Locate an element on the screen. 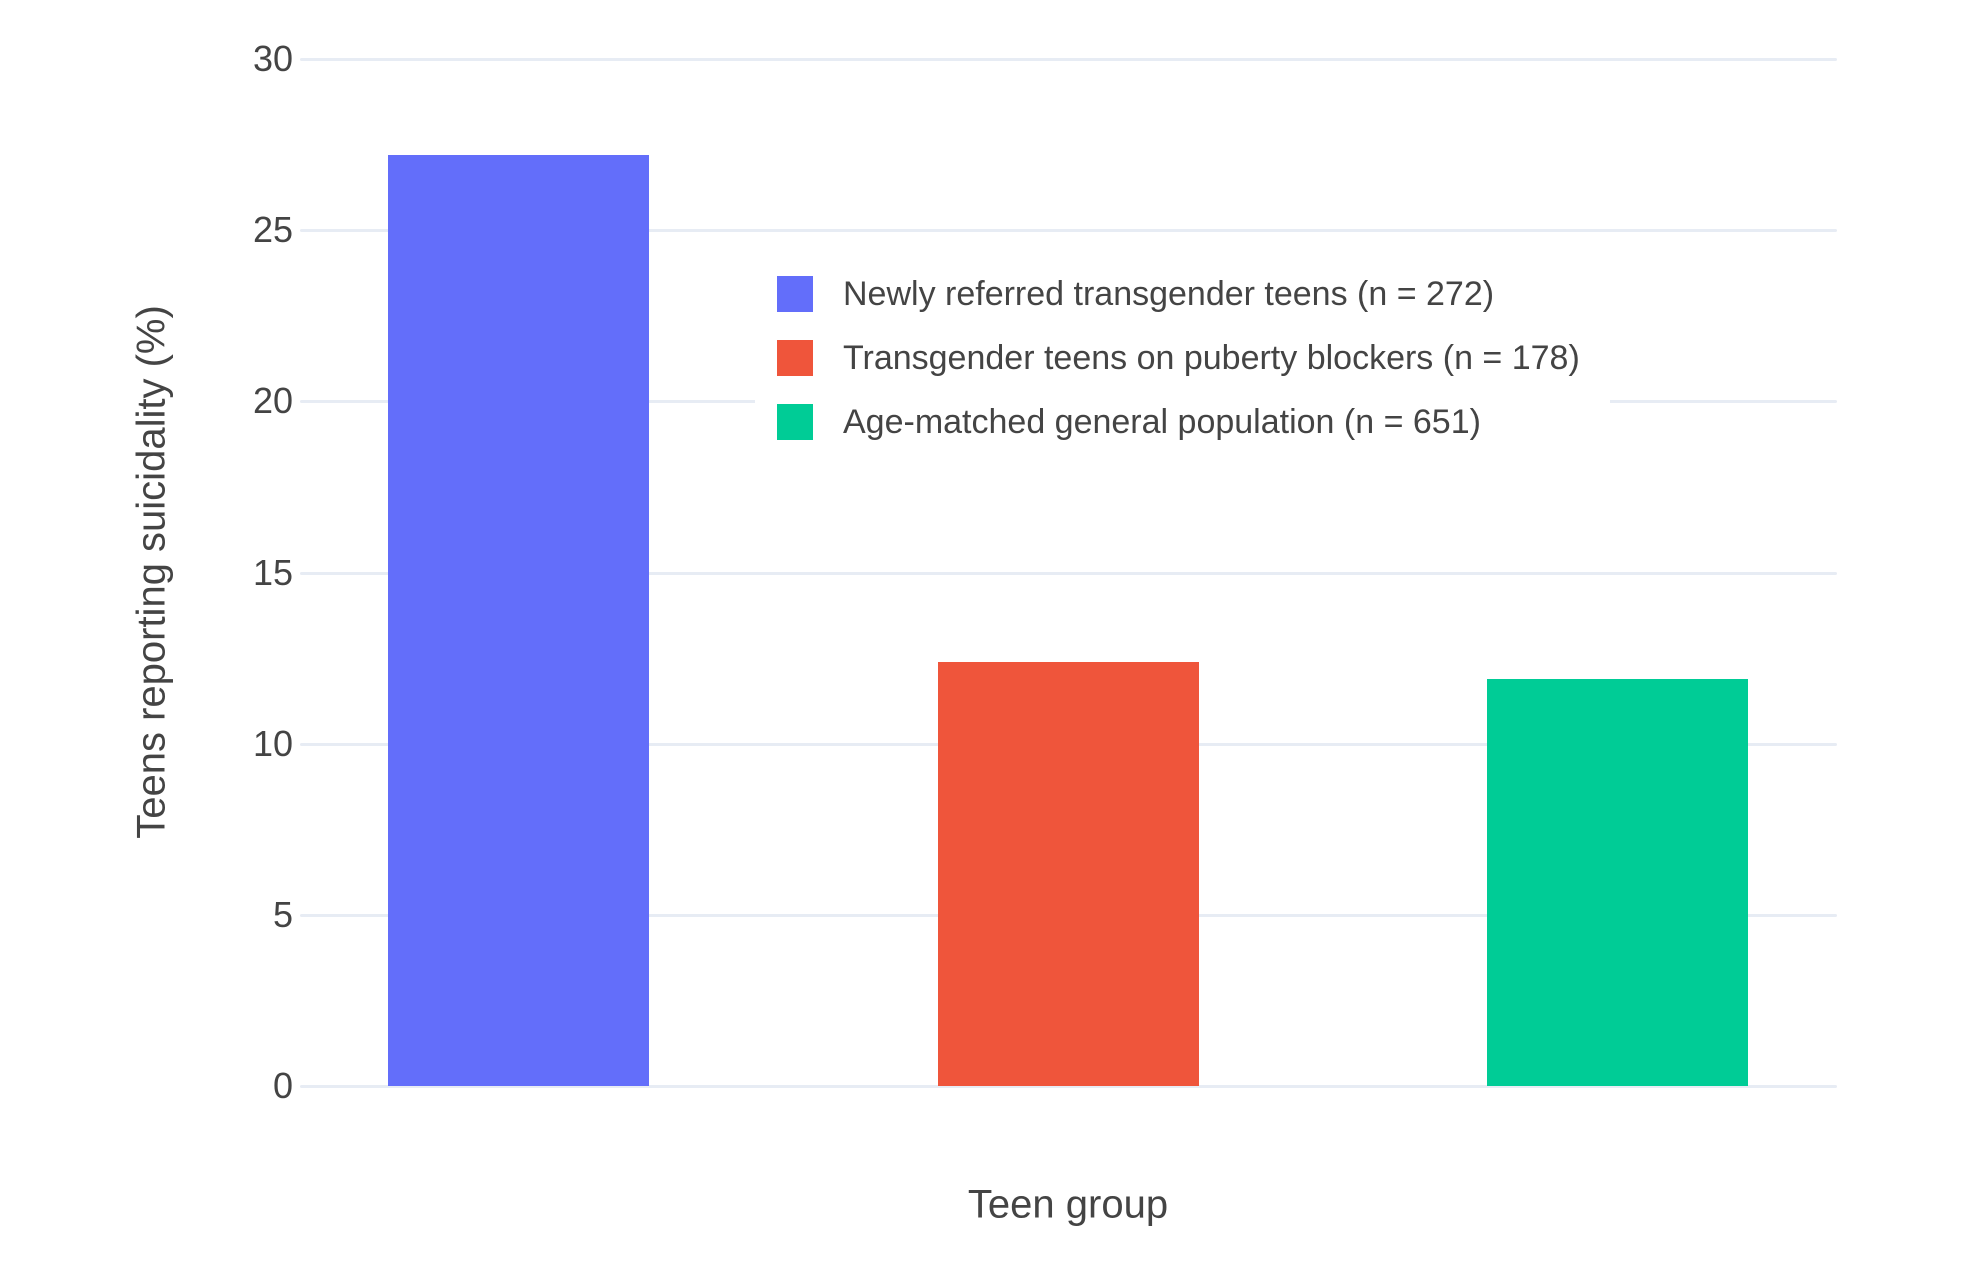  y-tick-label-20: 20 is located at coordinates (272, 401).